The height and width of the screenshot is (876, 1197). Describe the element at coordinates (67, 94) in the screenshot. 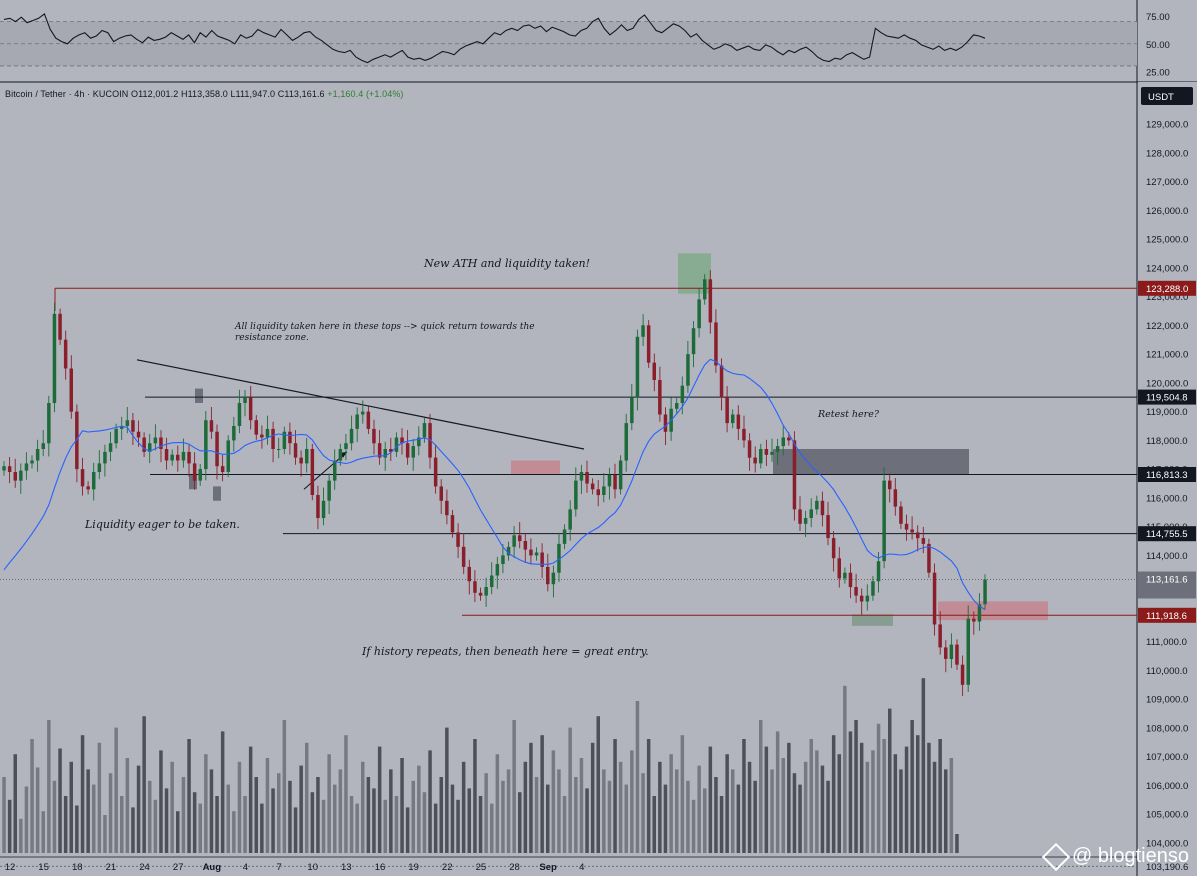

I see `symbol-name: Bitcoin / Tether · 4h · KUCOIN` at that location.